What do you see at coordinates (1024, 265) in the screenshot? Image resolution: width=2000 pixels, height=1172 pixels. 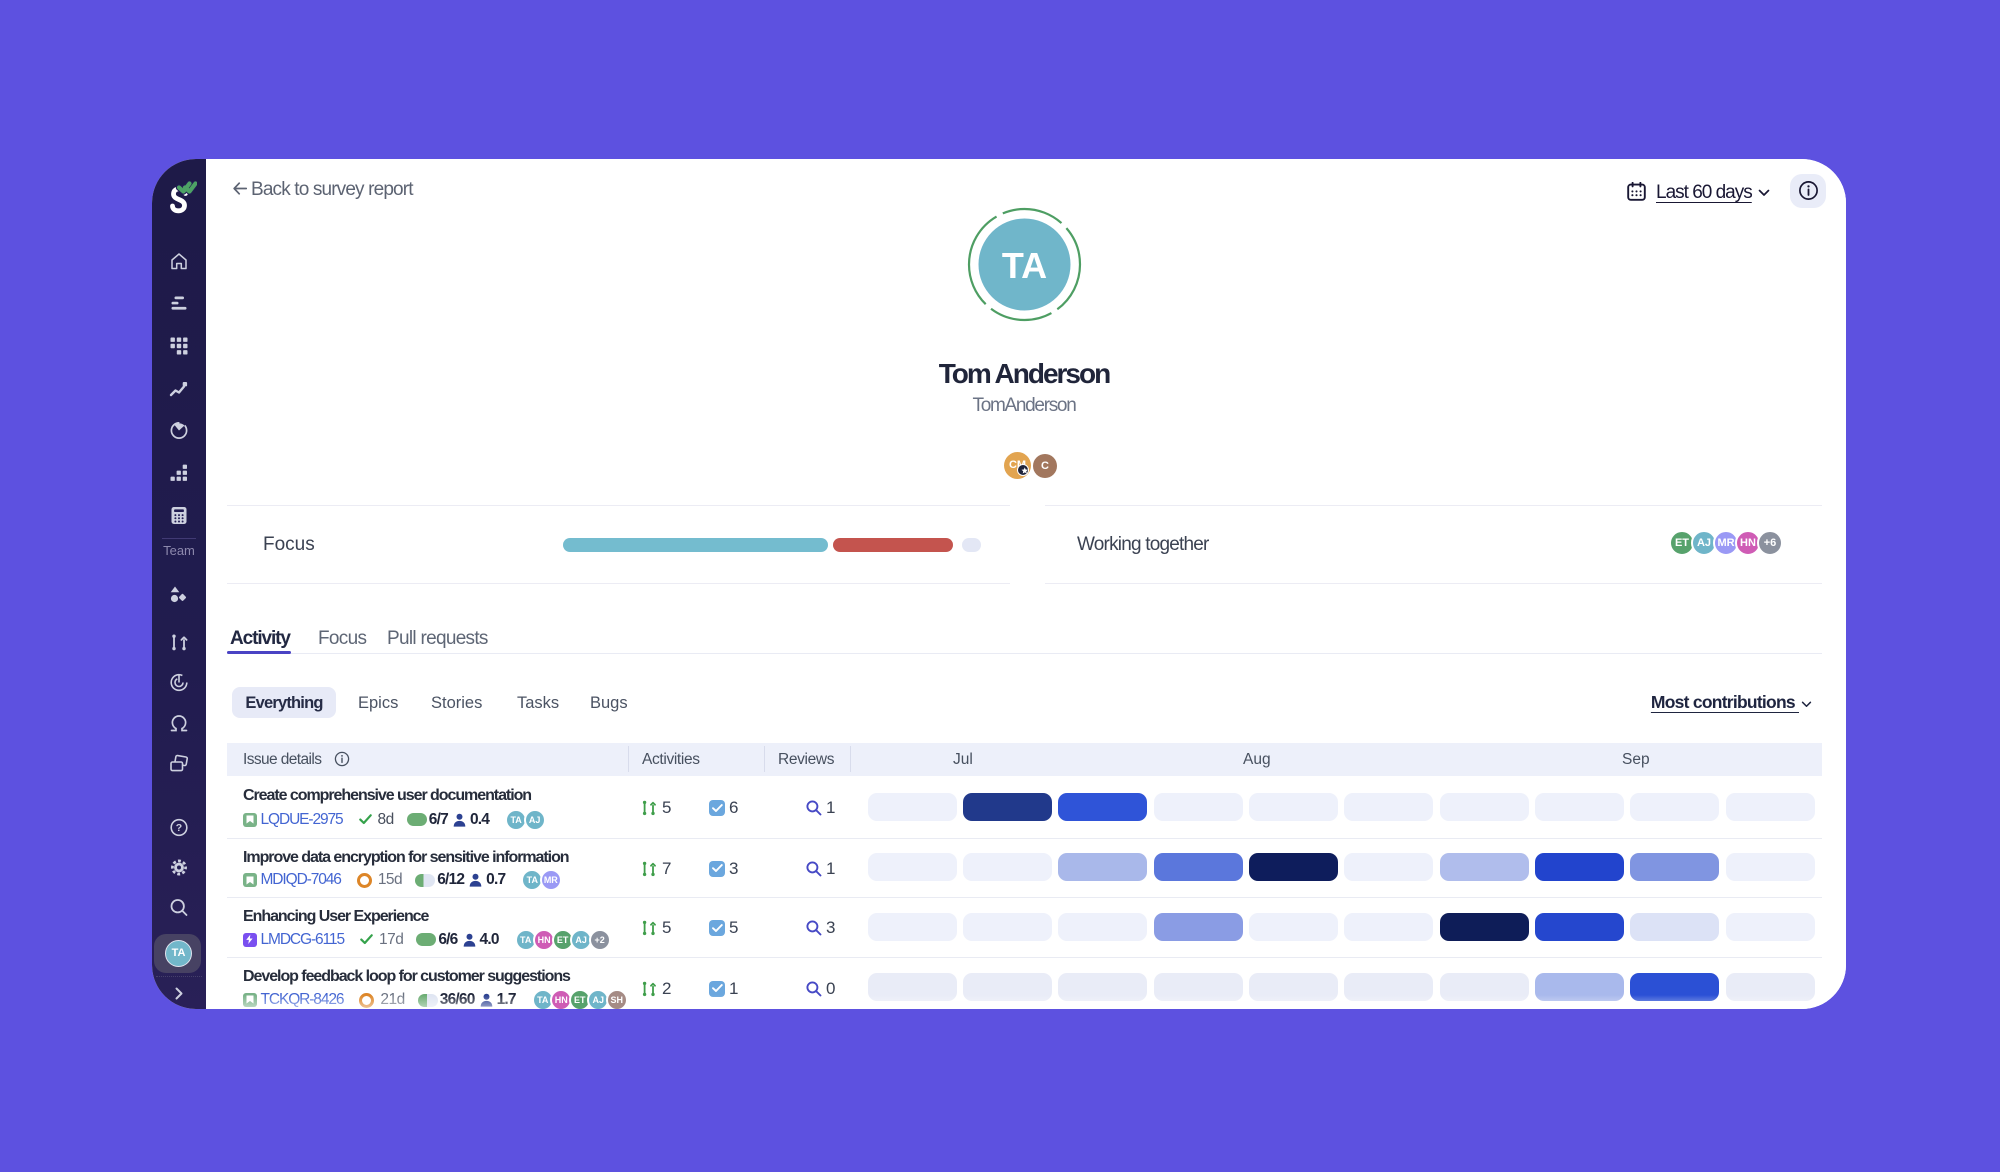 I see `svg-text: TA` at bounding box center [1024, 265].